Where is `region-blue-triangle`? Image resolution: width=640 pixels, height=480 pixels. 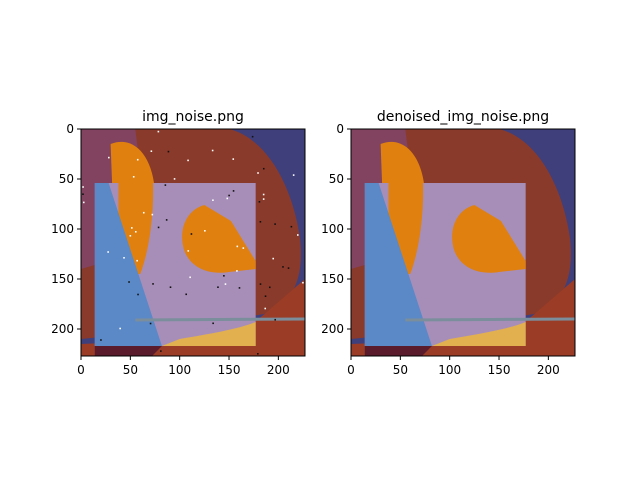
region-blue-triangle is located at coordinates (398, 264).